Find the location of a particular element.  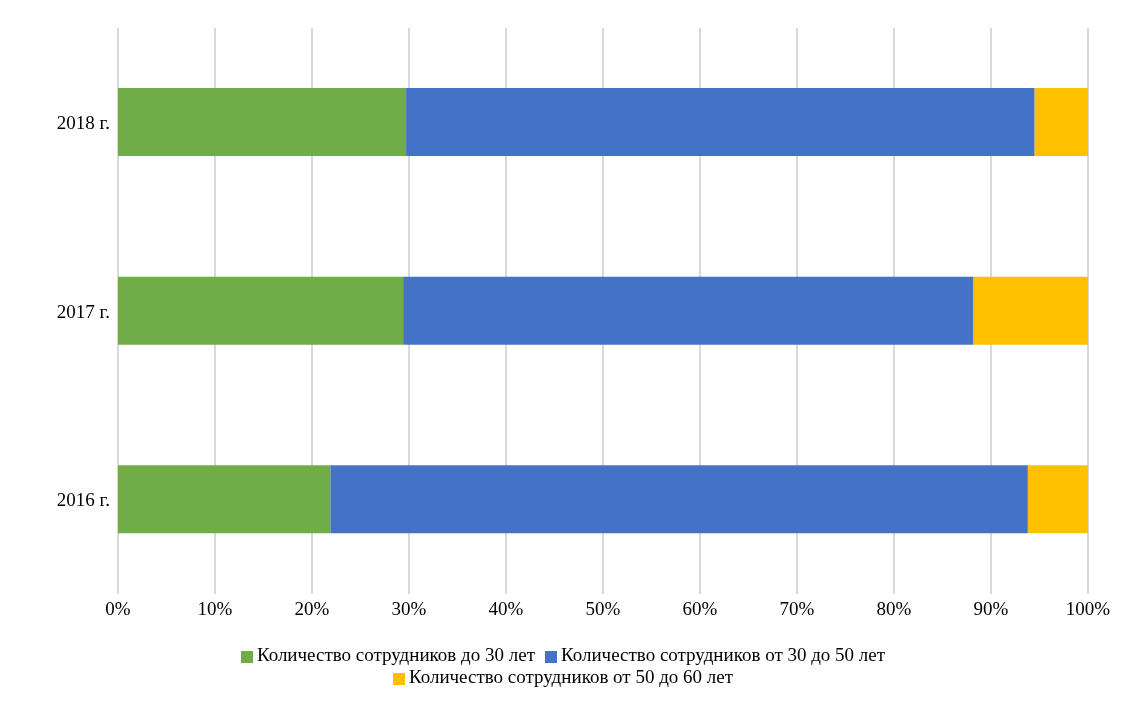

y-tick-label: 2016 г. is located at coordinates (83, 500).